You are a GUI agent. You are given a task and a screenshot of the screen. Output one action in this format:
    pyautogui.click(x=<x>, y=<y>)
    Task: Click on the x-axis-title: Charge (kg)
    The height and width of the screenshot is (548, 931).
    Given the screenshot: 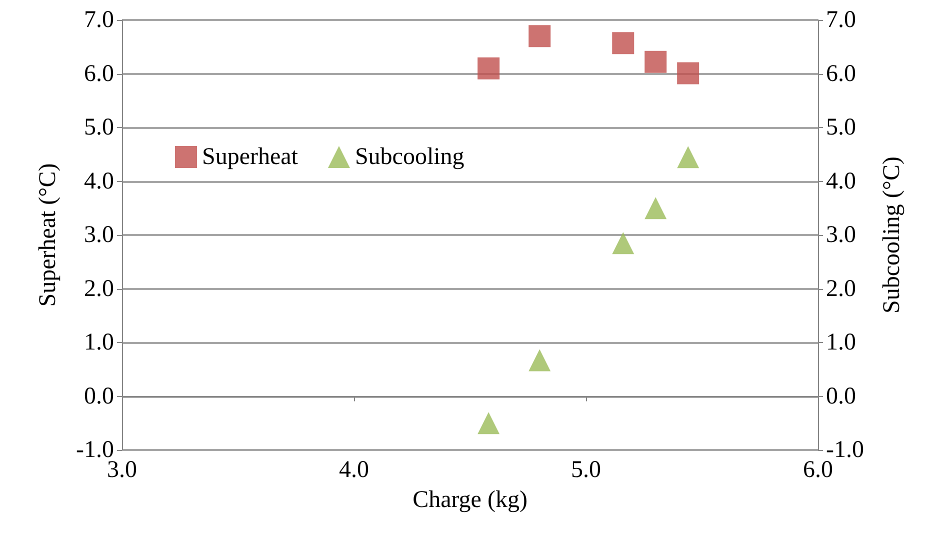 What is the action you would take?
    pyautogui.click(x=470, y=500)
    